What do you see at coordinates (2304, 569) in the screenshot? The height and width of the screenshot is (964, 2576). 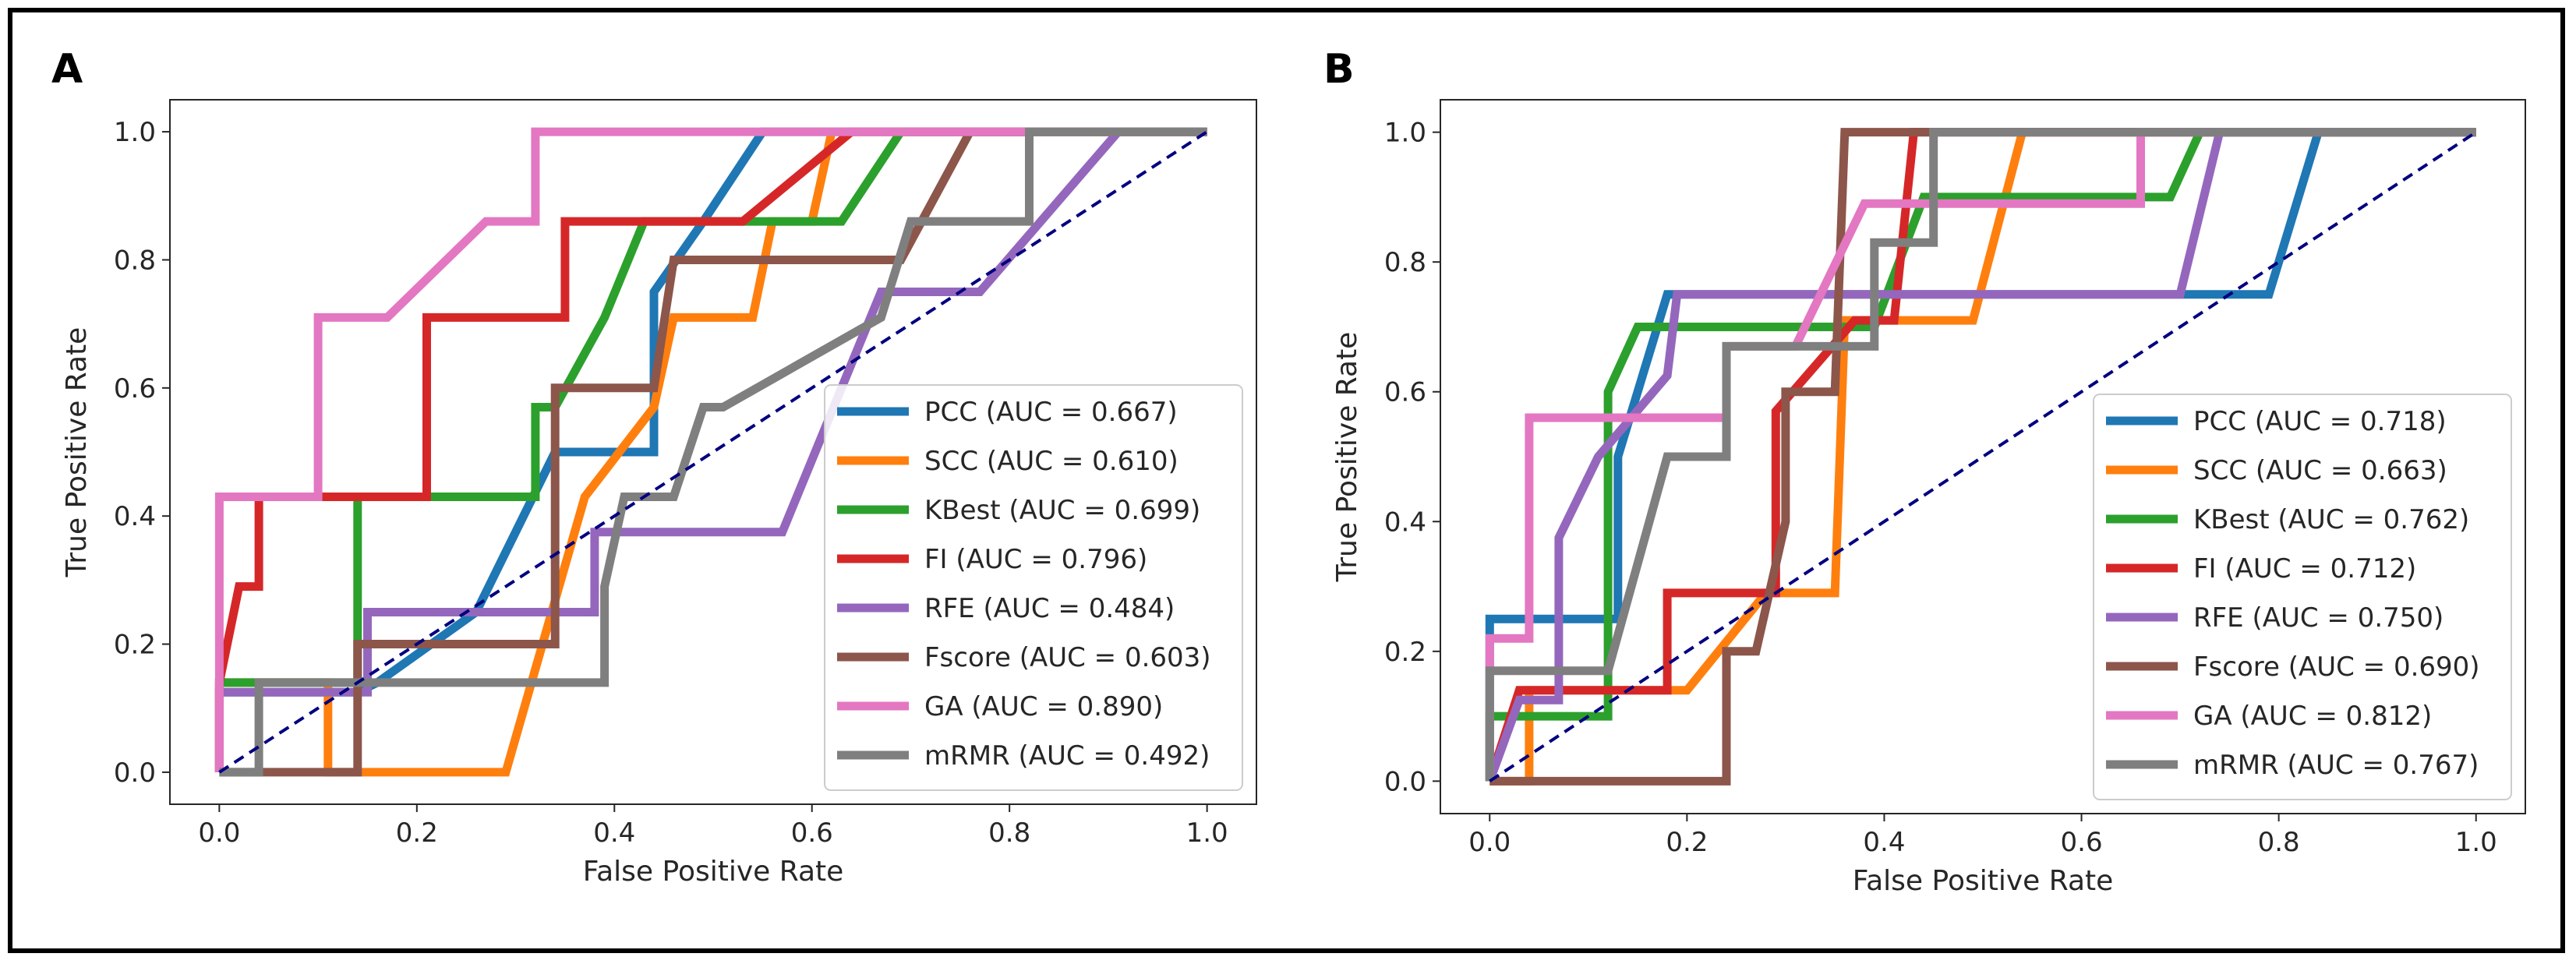 I see `legend-label-fi: FI (AUC = 0.712)` at bounding box center [2304, 569].